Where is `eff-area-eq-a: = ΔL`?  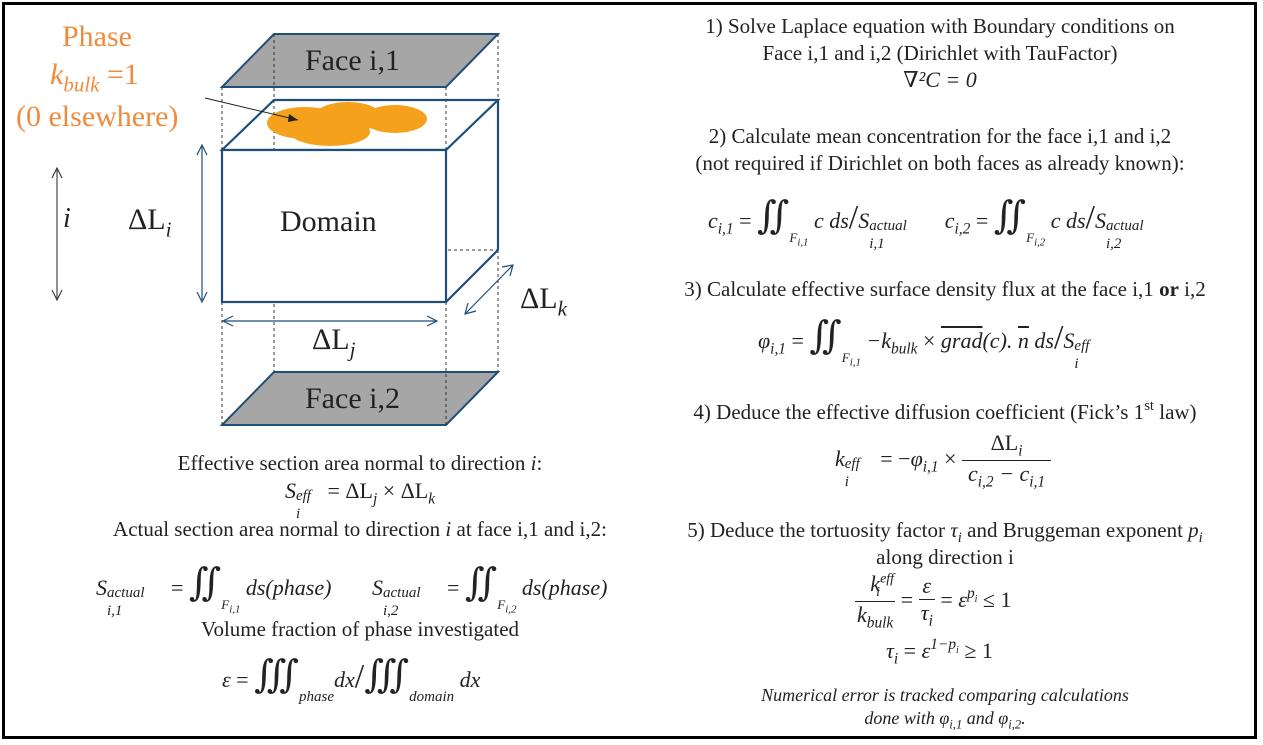
eff-area-eq-a: = ΔL is located at coordinates (350, 490).